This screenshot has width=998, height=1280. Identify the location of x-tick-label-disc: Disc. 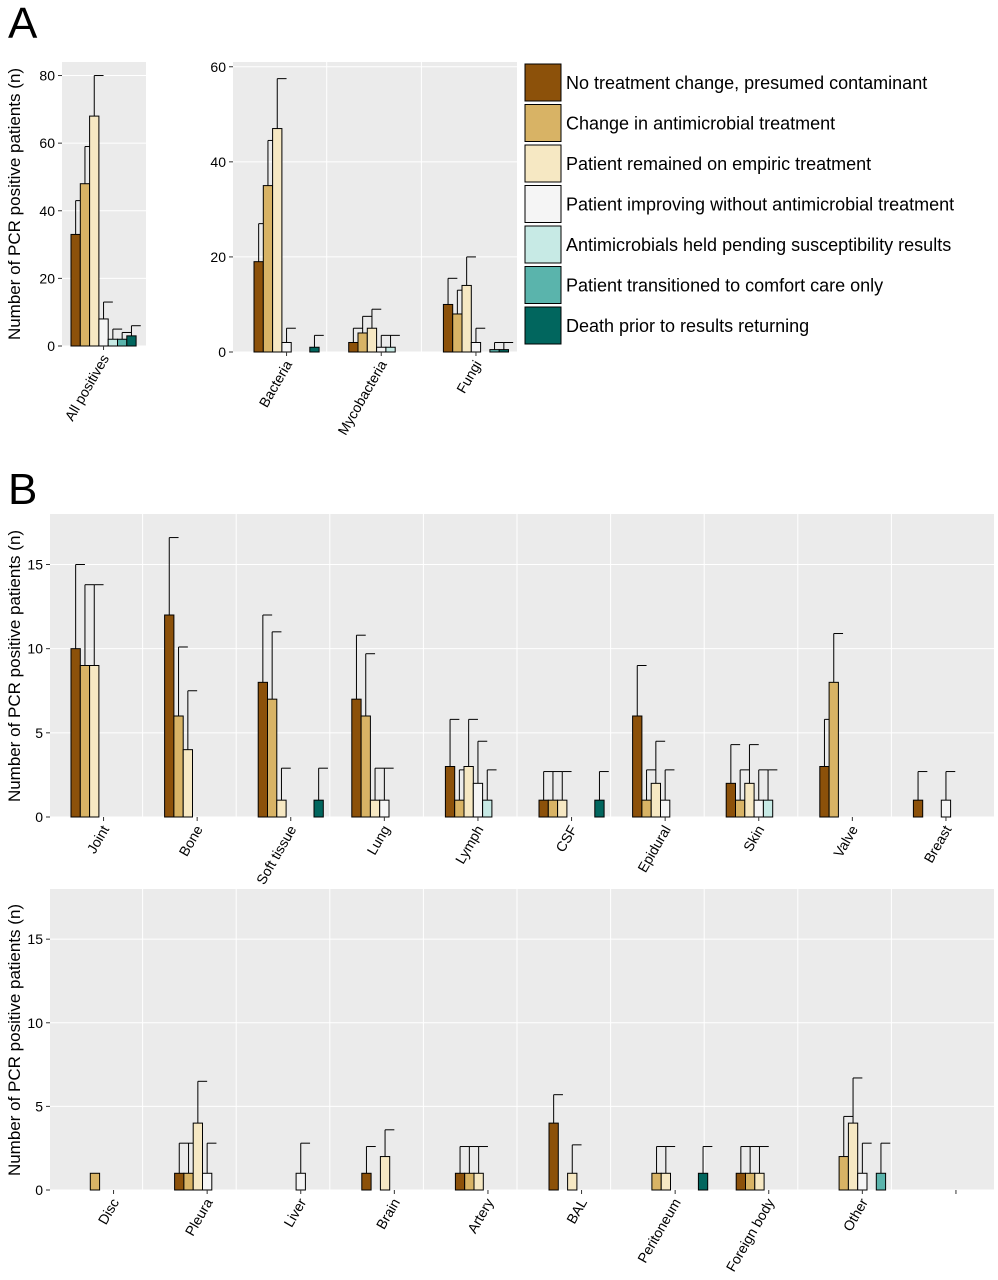
(108, 1212).